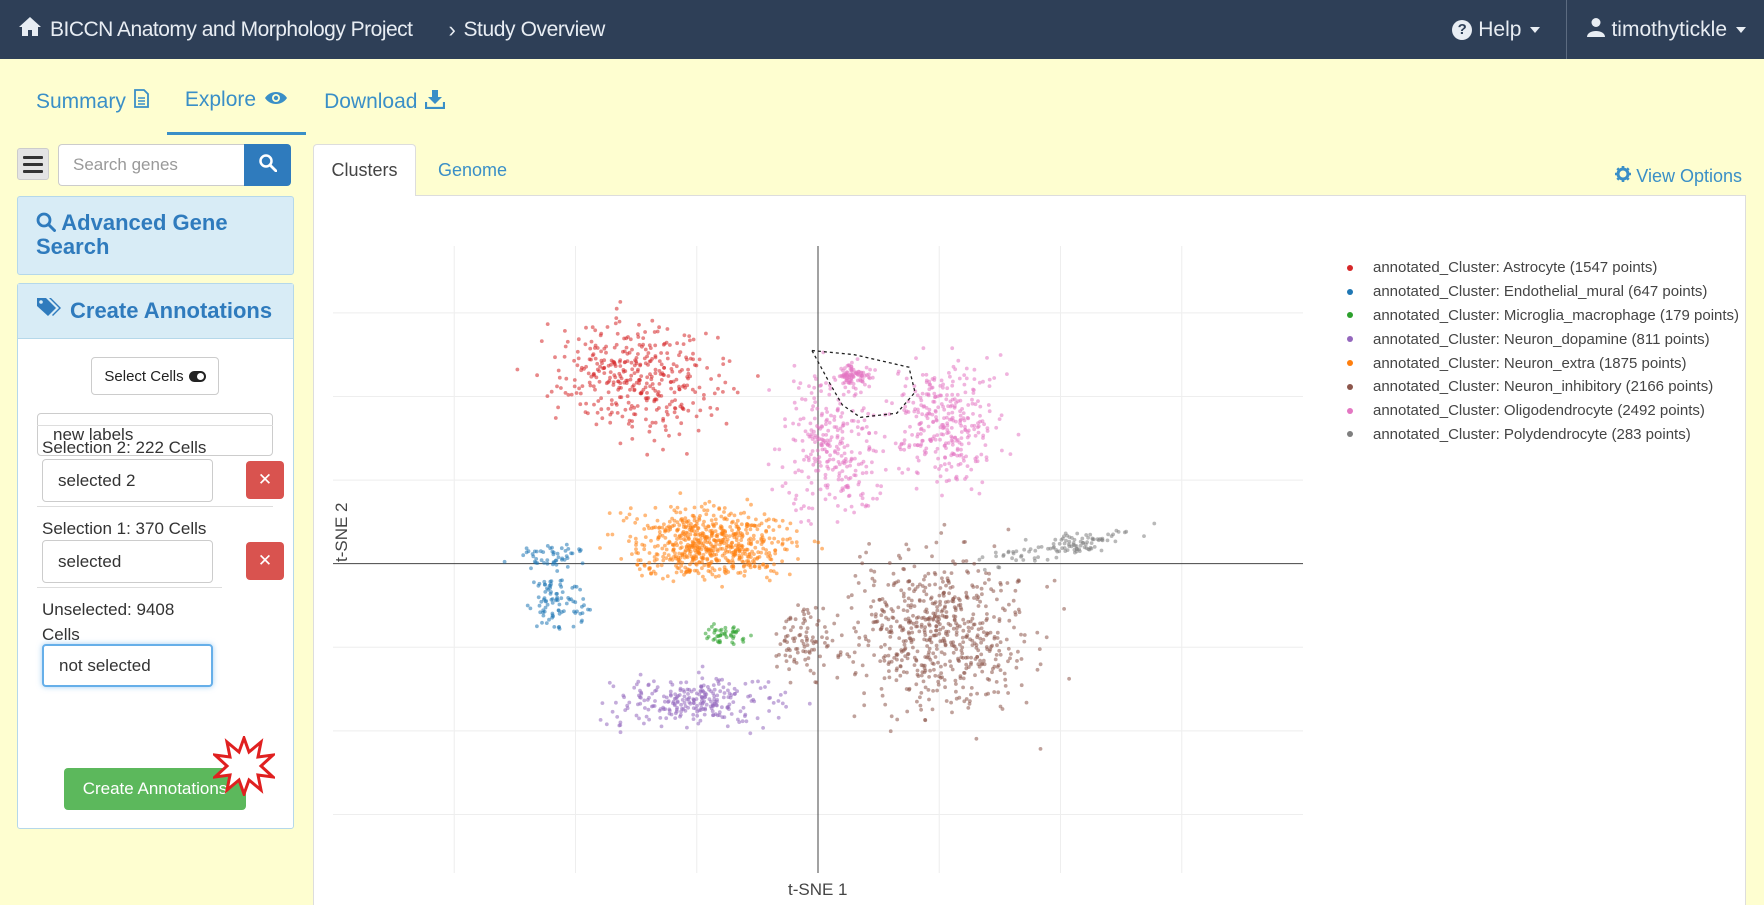  Describe the element at coordinates (151, 165) in the screenshot. I see `search-genes-input` at that location.